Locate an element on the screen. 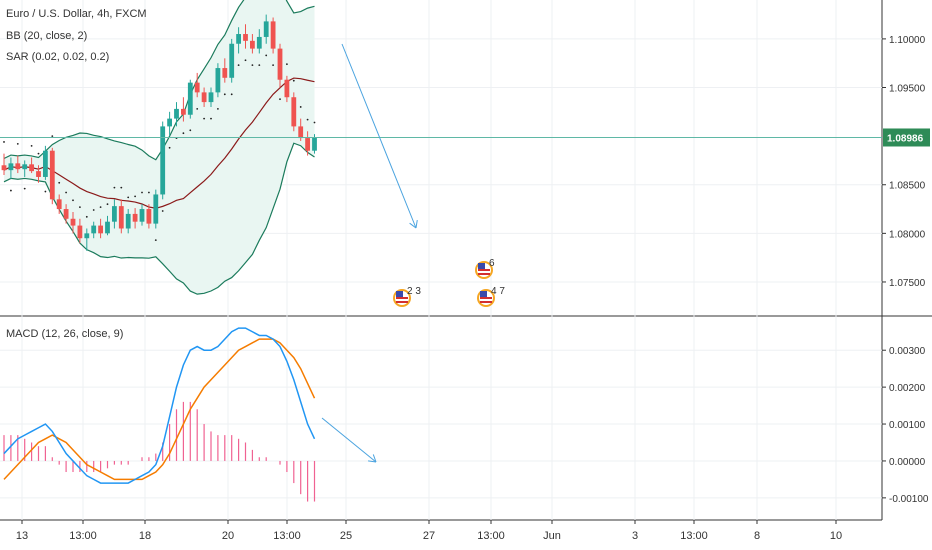 Image resolution: width=932 pixels, height=550 pixels. trend-arrow is located at coordinates (379, 136).